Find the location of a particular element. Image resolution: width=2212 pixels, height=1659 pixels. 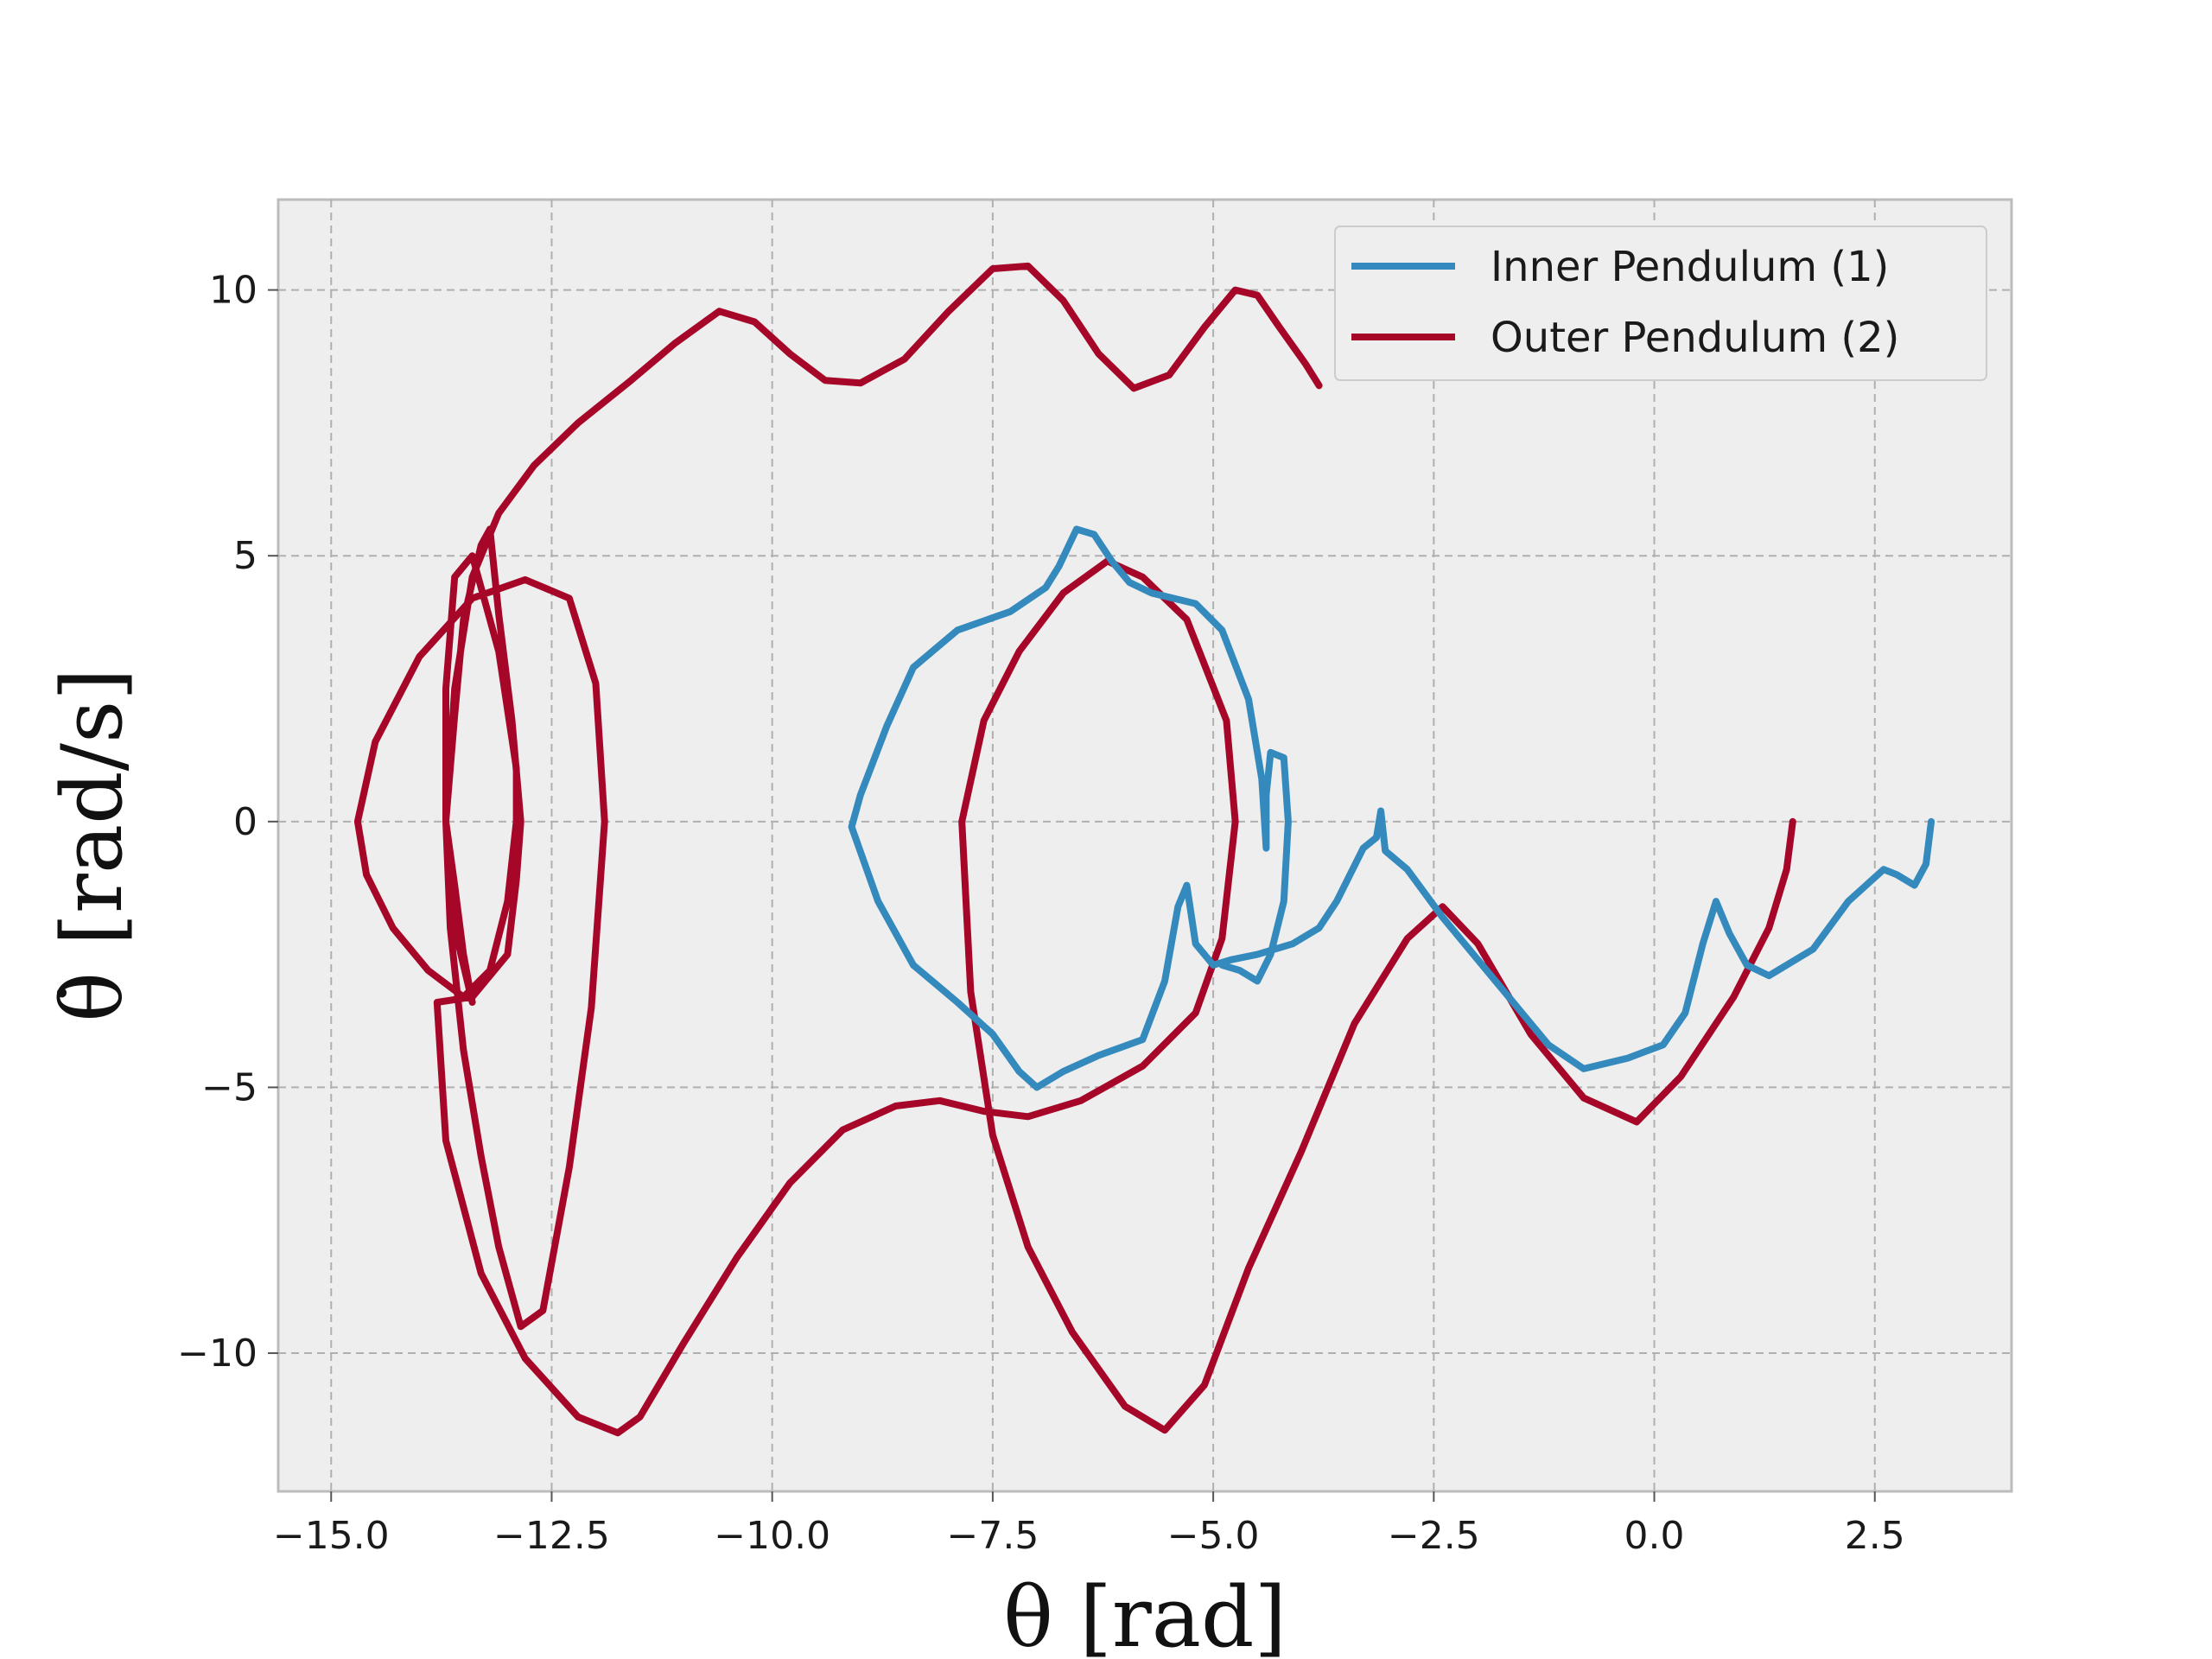

x-axis-label: θ [rad] is located at coordinates (1145, 1614).